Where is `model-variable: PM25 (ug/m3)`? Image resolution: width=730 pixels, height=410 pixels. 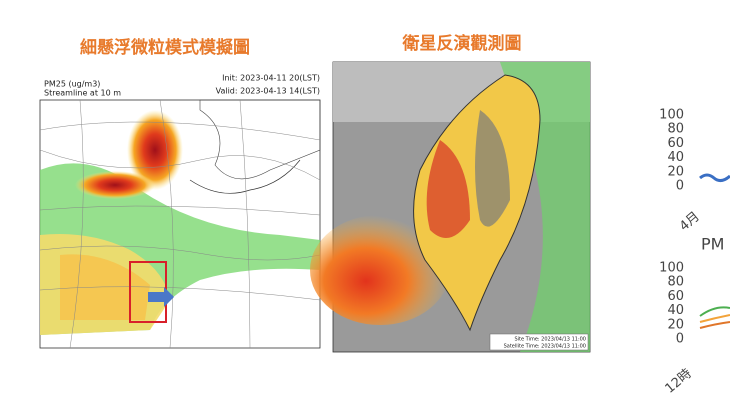 model-variable: PM25 (ug/m3) is located at coordinates (72, 84).